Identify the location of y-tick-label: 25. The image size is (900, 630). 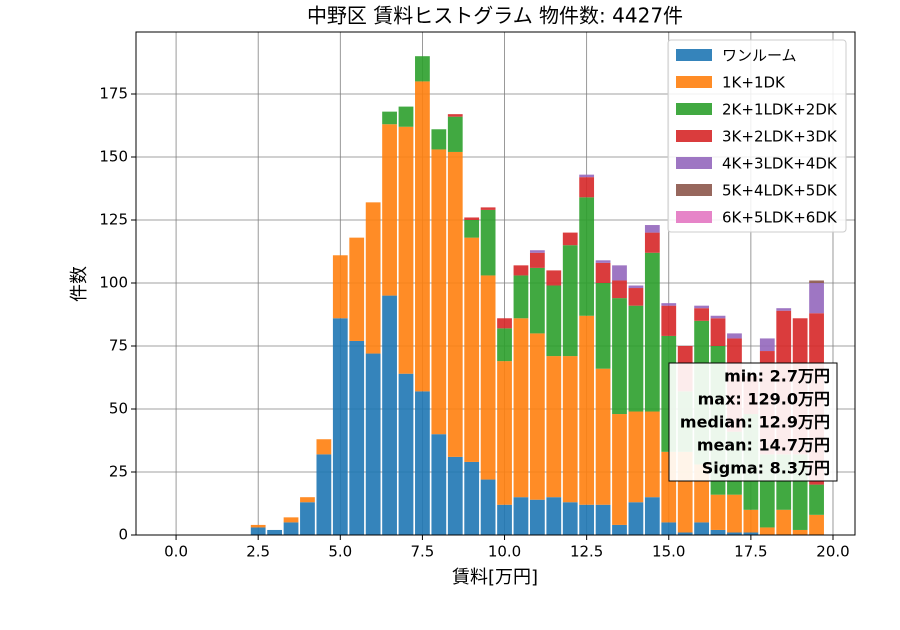
(118, 471).